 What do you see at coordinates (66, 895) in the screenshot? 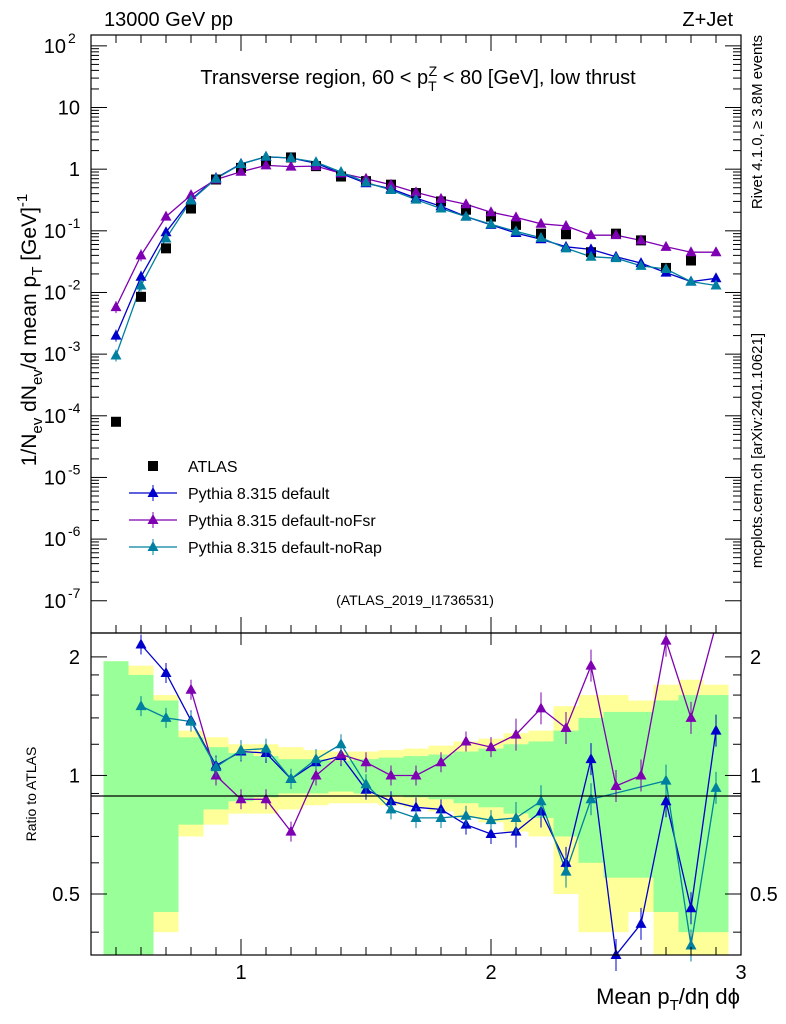
I see `ratio-tick-label: 0.5` at bounding box center [66, 895].